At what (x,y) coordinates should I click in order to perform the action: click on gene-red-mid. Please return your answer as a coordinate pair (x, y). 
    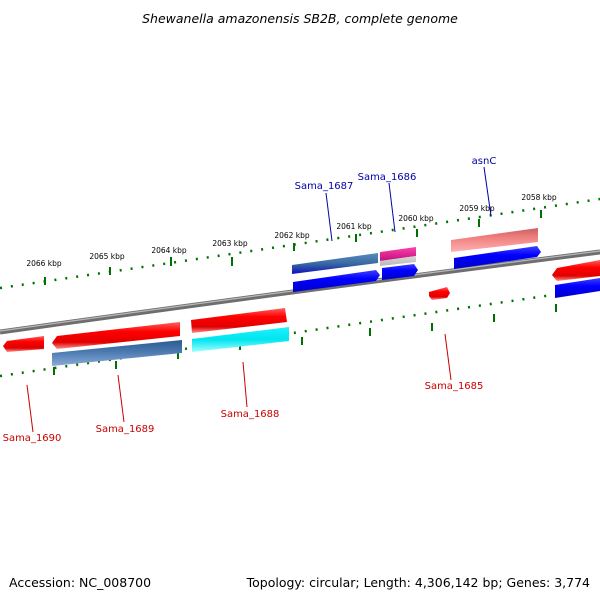
    Looking at the image, I should click on (239, 320).